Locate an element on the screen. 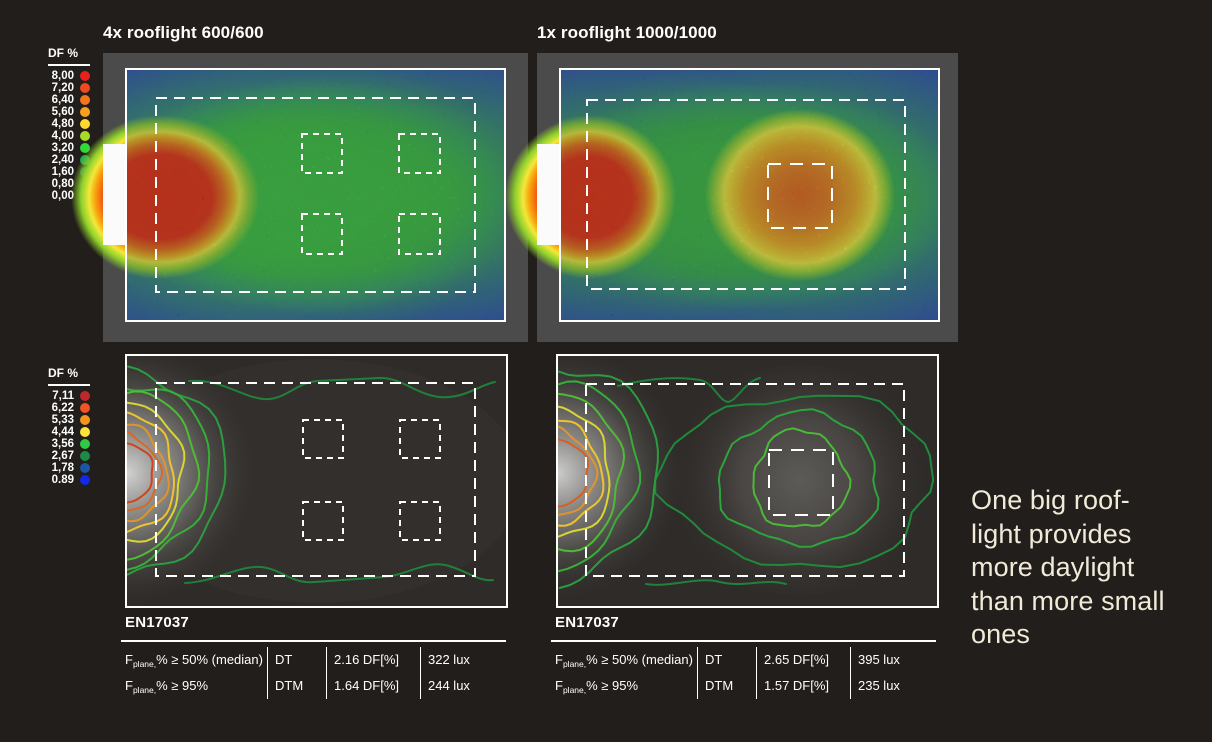  legend-value: 2,67 is located at coordinates (62, 456).